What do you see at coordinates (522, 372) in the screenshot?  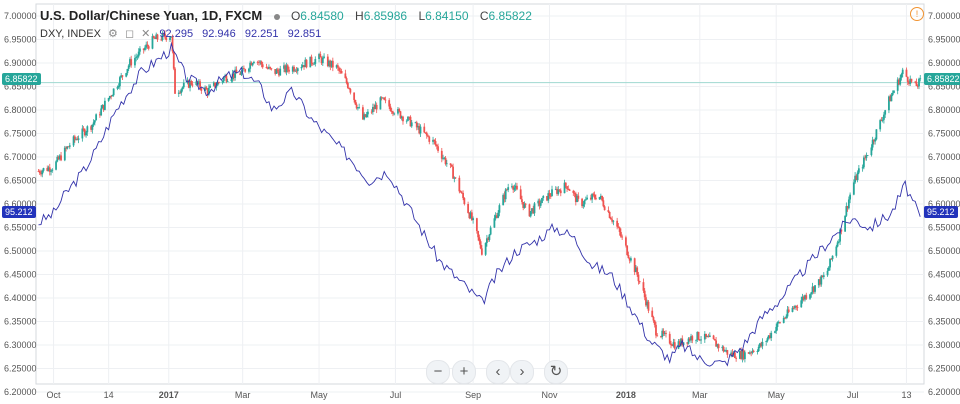 I see `scroll-right-button: ›` at bounding box center [522, 372].